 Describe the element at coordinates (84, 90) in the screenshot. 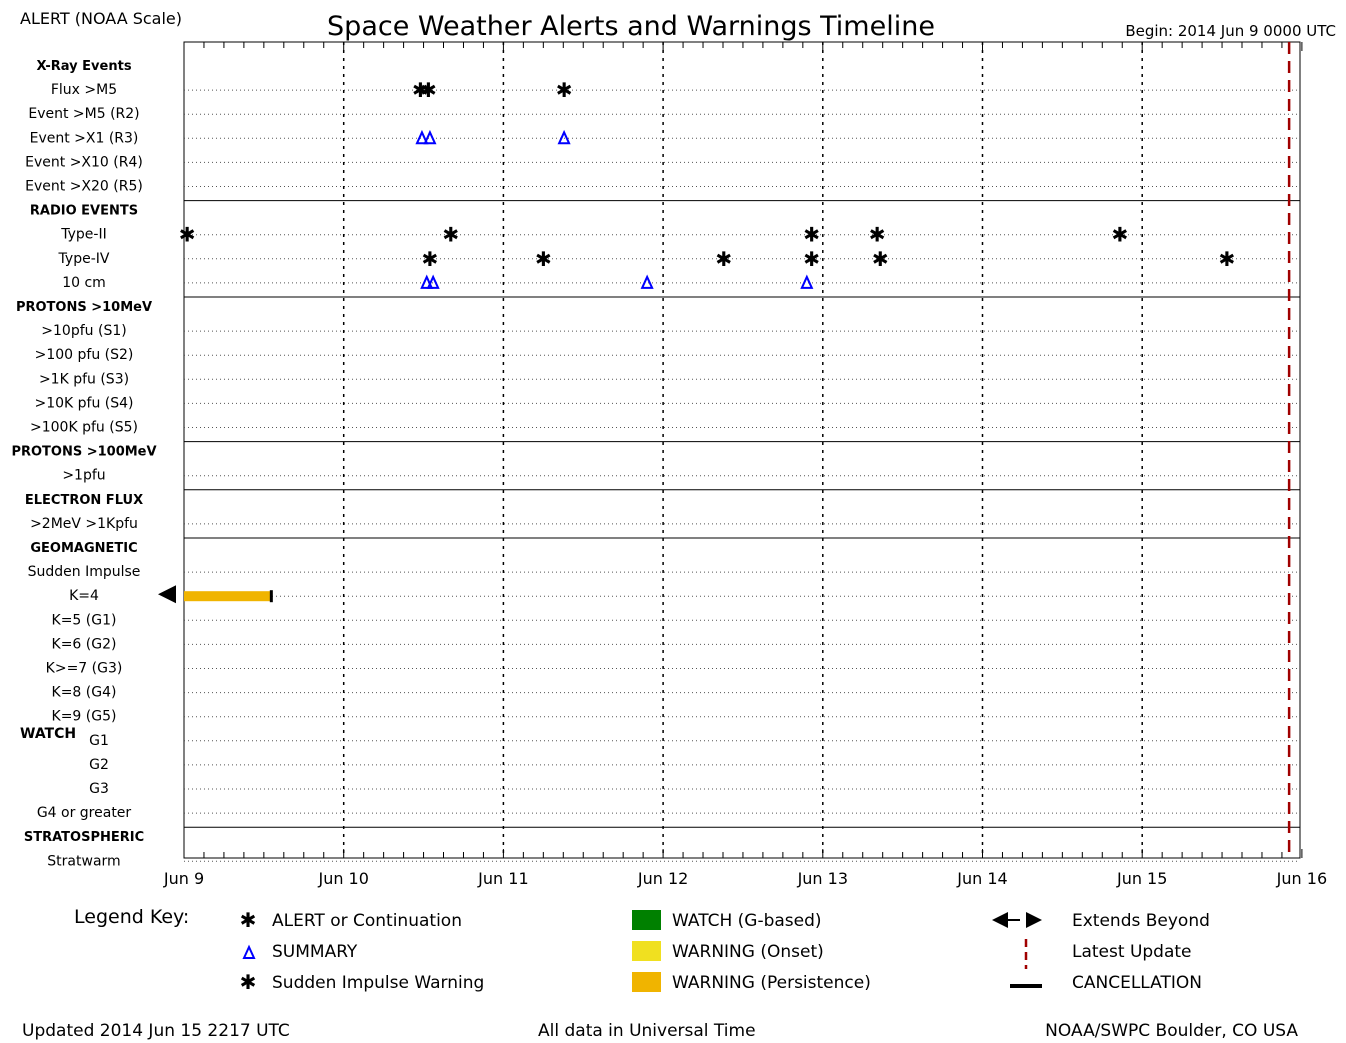

I see `row-label: Flux >M5` at that location.